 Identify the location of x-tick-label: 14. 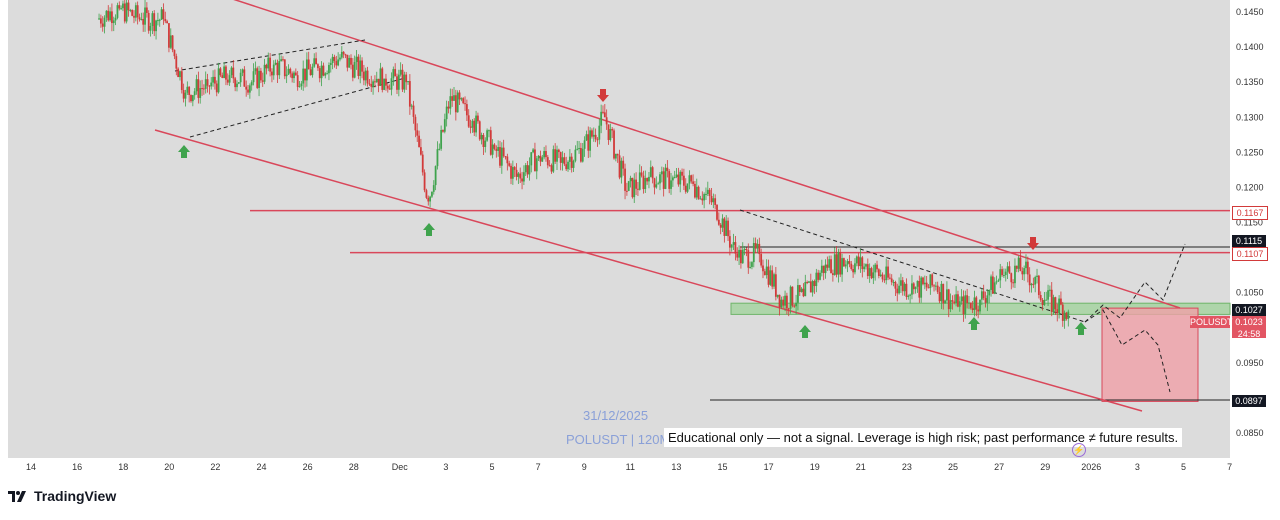
(31, 467).